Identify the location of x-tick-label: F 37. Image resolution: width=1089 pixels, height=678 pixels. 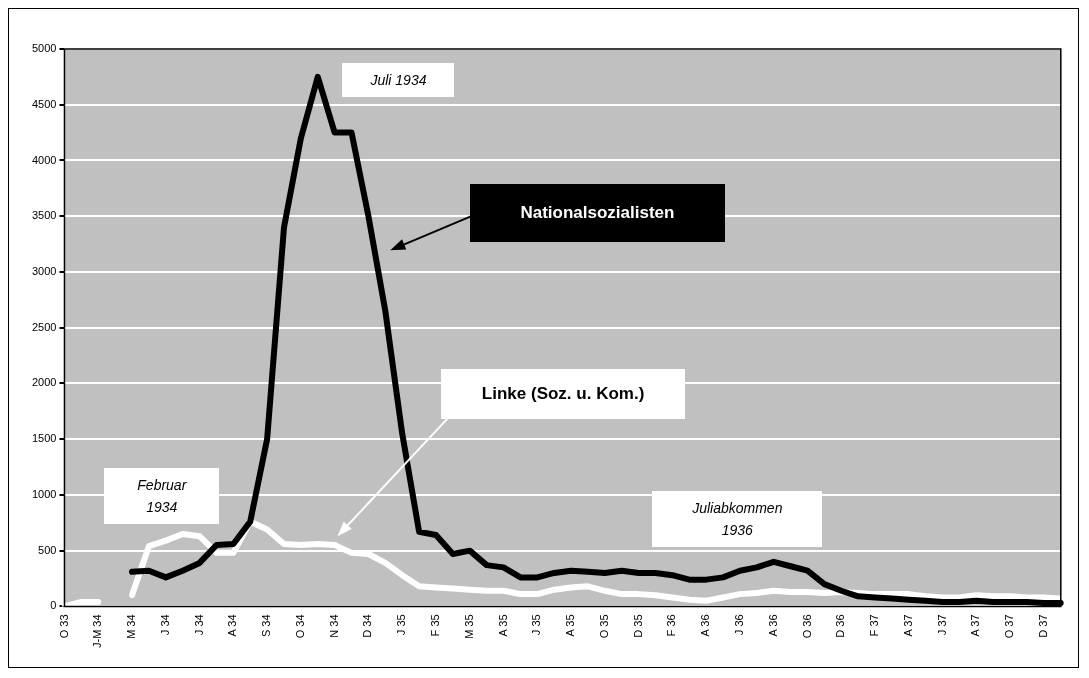
(874, 625).